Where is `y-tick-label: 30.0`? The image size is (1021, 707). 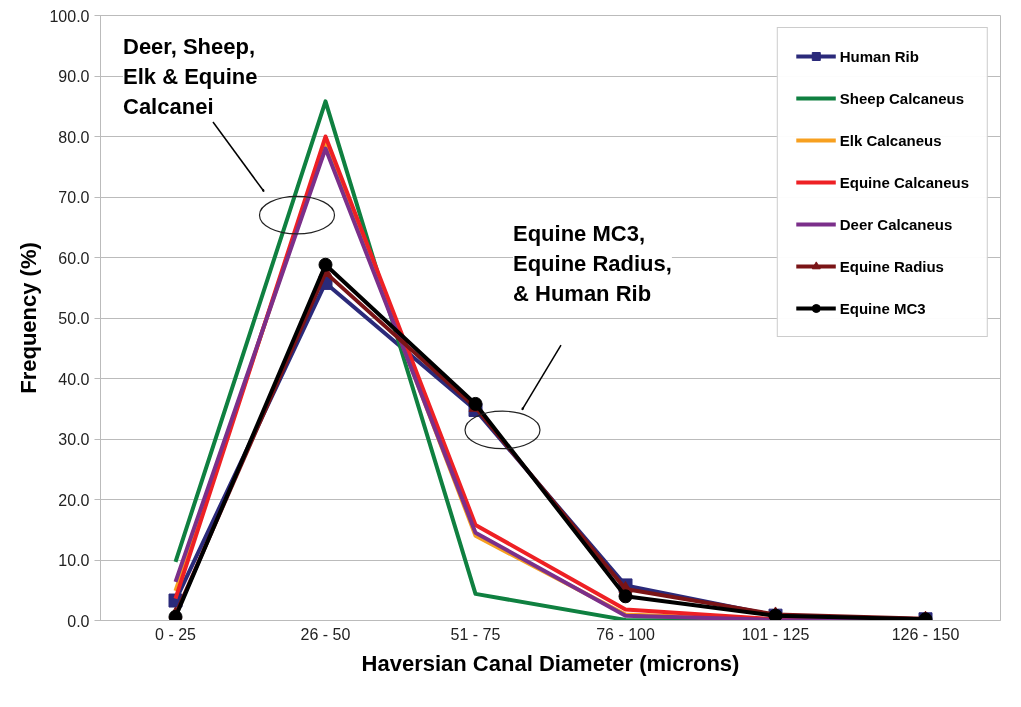 y-tick-label: 30.0 is located at coordinates (74, 439).